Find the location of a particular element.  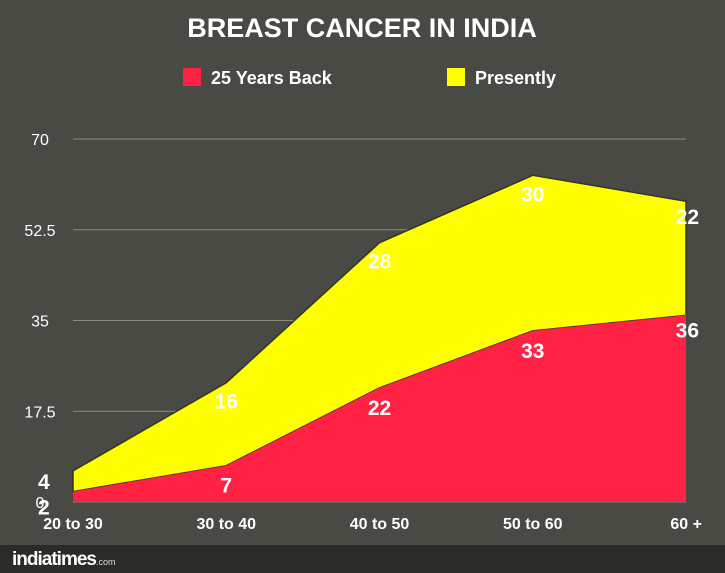

data-label-presently: 30 is located at coordinates (532, 194).